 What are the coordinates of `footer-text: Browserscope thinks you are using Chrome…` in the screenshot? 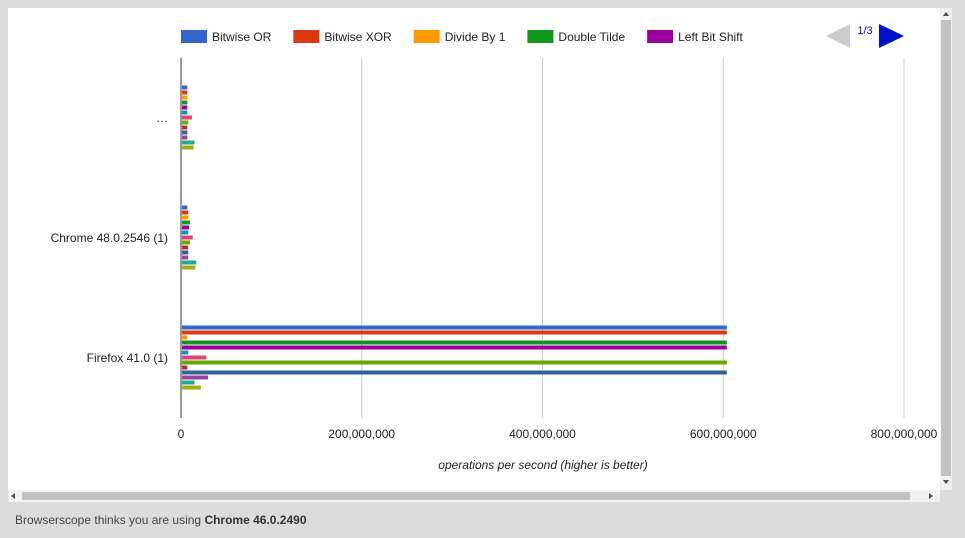 It's located at (161, 520).